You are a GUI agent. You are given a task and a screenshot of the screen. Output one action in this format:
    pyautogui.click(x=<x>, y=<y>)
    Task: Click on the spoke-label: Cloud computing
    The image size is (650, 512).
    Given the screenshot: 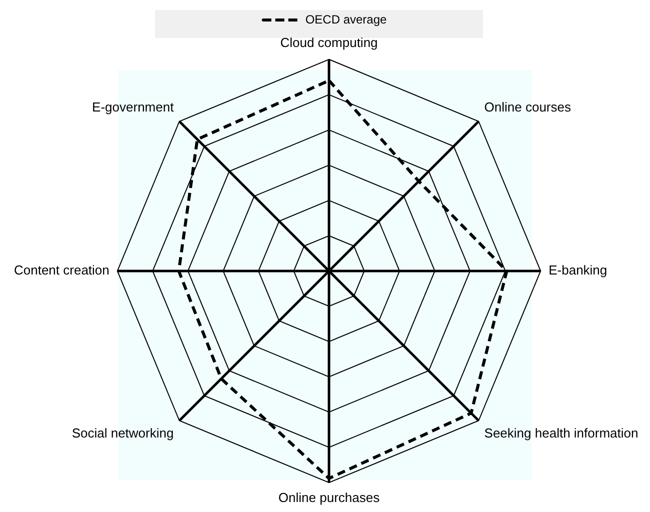 What is the action you would take?
    pyautogui.click(x=329, y=42)
    